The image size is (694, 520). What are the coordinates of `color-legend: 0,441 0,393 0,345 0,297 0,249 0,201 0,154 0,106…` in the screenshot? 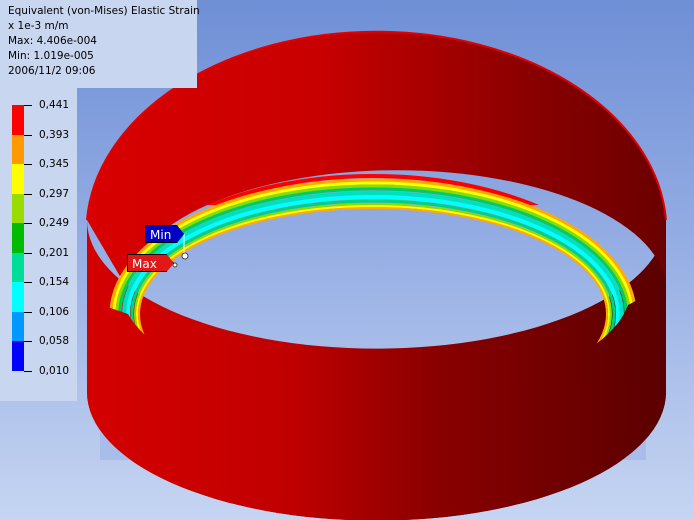 It's located at (38, 244).